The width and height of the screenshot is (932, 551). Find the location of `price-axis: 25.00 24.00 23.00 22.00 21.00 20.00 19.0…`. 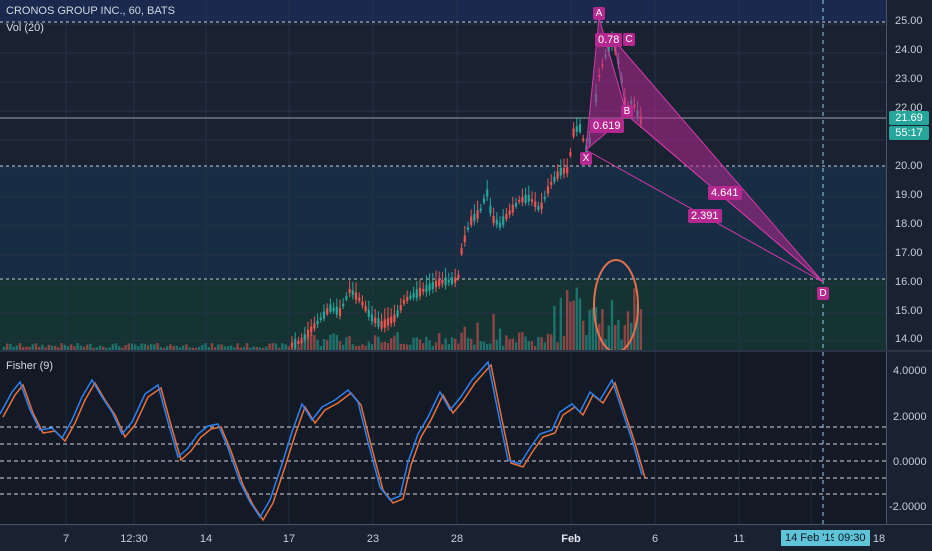

price-axis: 25.00 24.00 23.00 22.00 21.00 20.00 19.0… is located at coordinates (909, 175).